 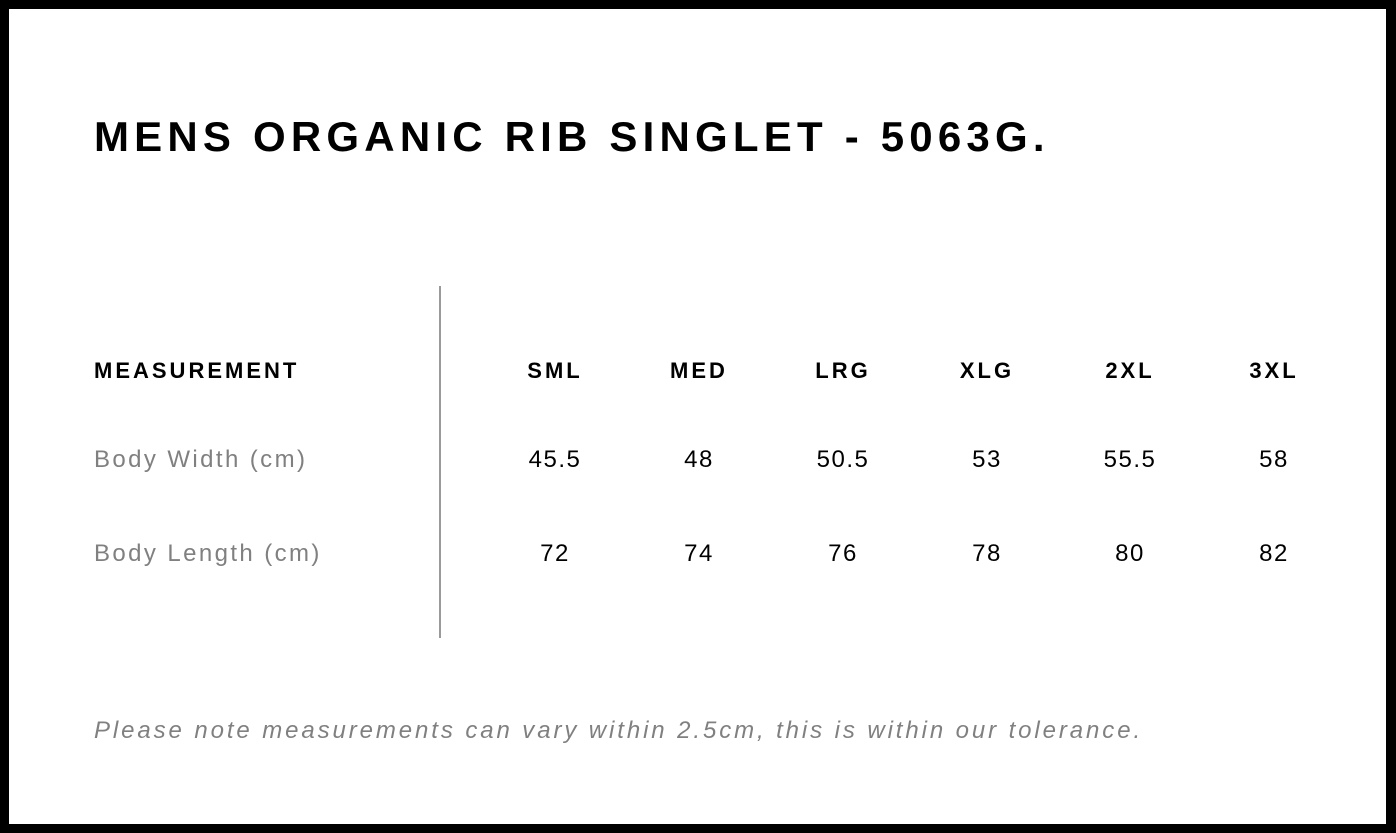 I want to click on table-cell: 50.5, so click(x=843, y=459).